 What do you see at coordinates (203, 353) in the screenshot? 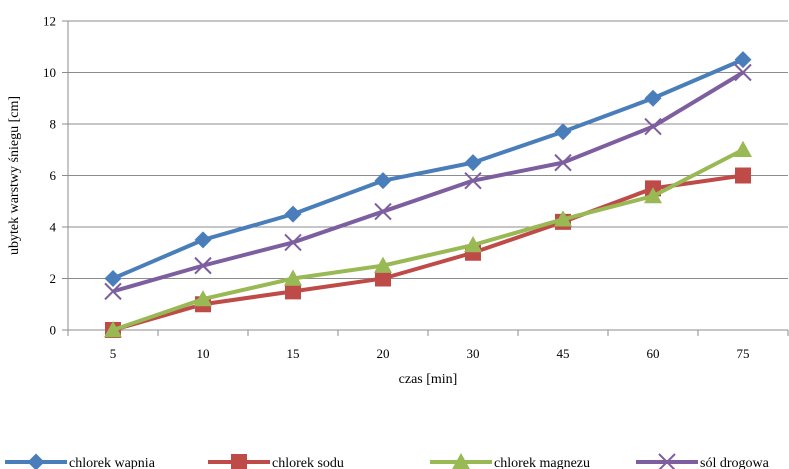
I see `x-tick-label: 10` at bounding box center [203, 353].